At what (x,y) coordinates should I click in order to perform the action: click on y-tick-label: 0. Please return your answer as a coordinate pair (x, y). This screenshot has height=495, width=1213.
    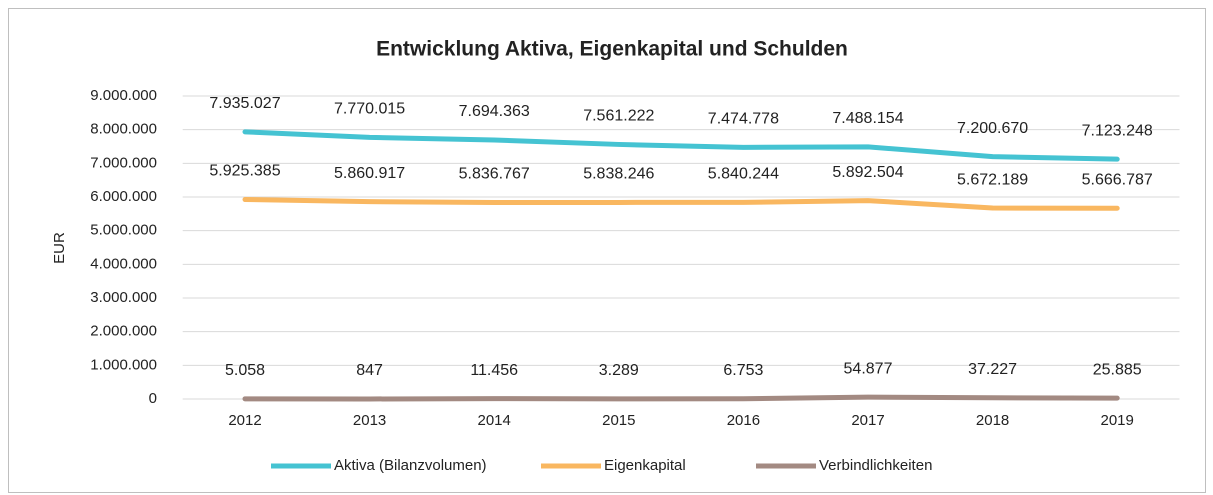
    Looking at the image, I should click on (153, 398).